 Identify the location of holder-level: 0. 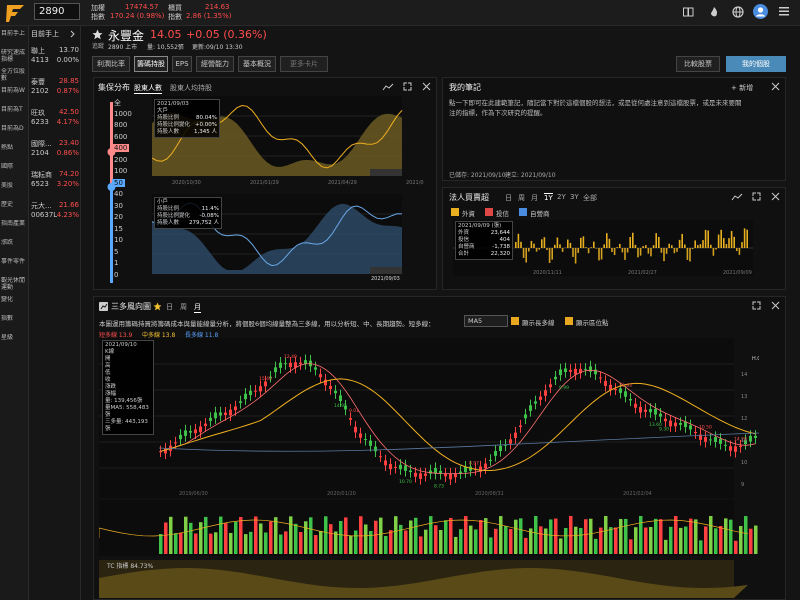
(116, 274).